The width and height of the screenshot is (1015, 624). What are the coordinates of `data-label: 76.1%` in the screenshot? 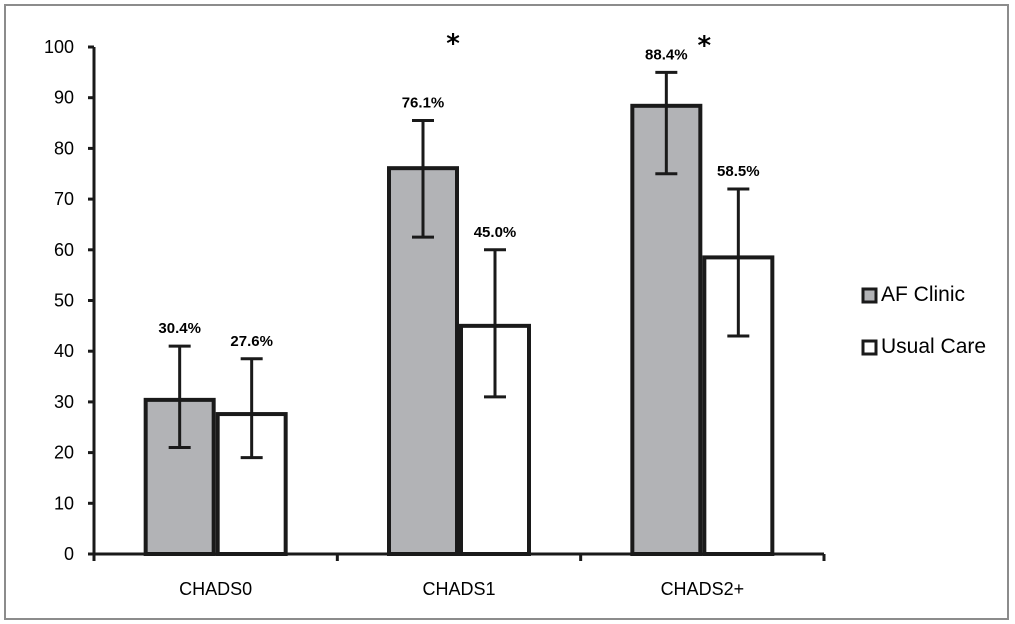 It's located at (423, 103).